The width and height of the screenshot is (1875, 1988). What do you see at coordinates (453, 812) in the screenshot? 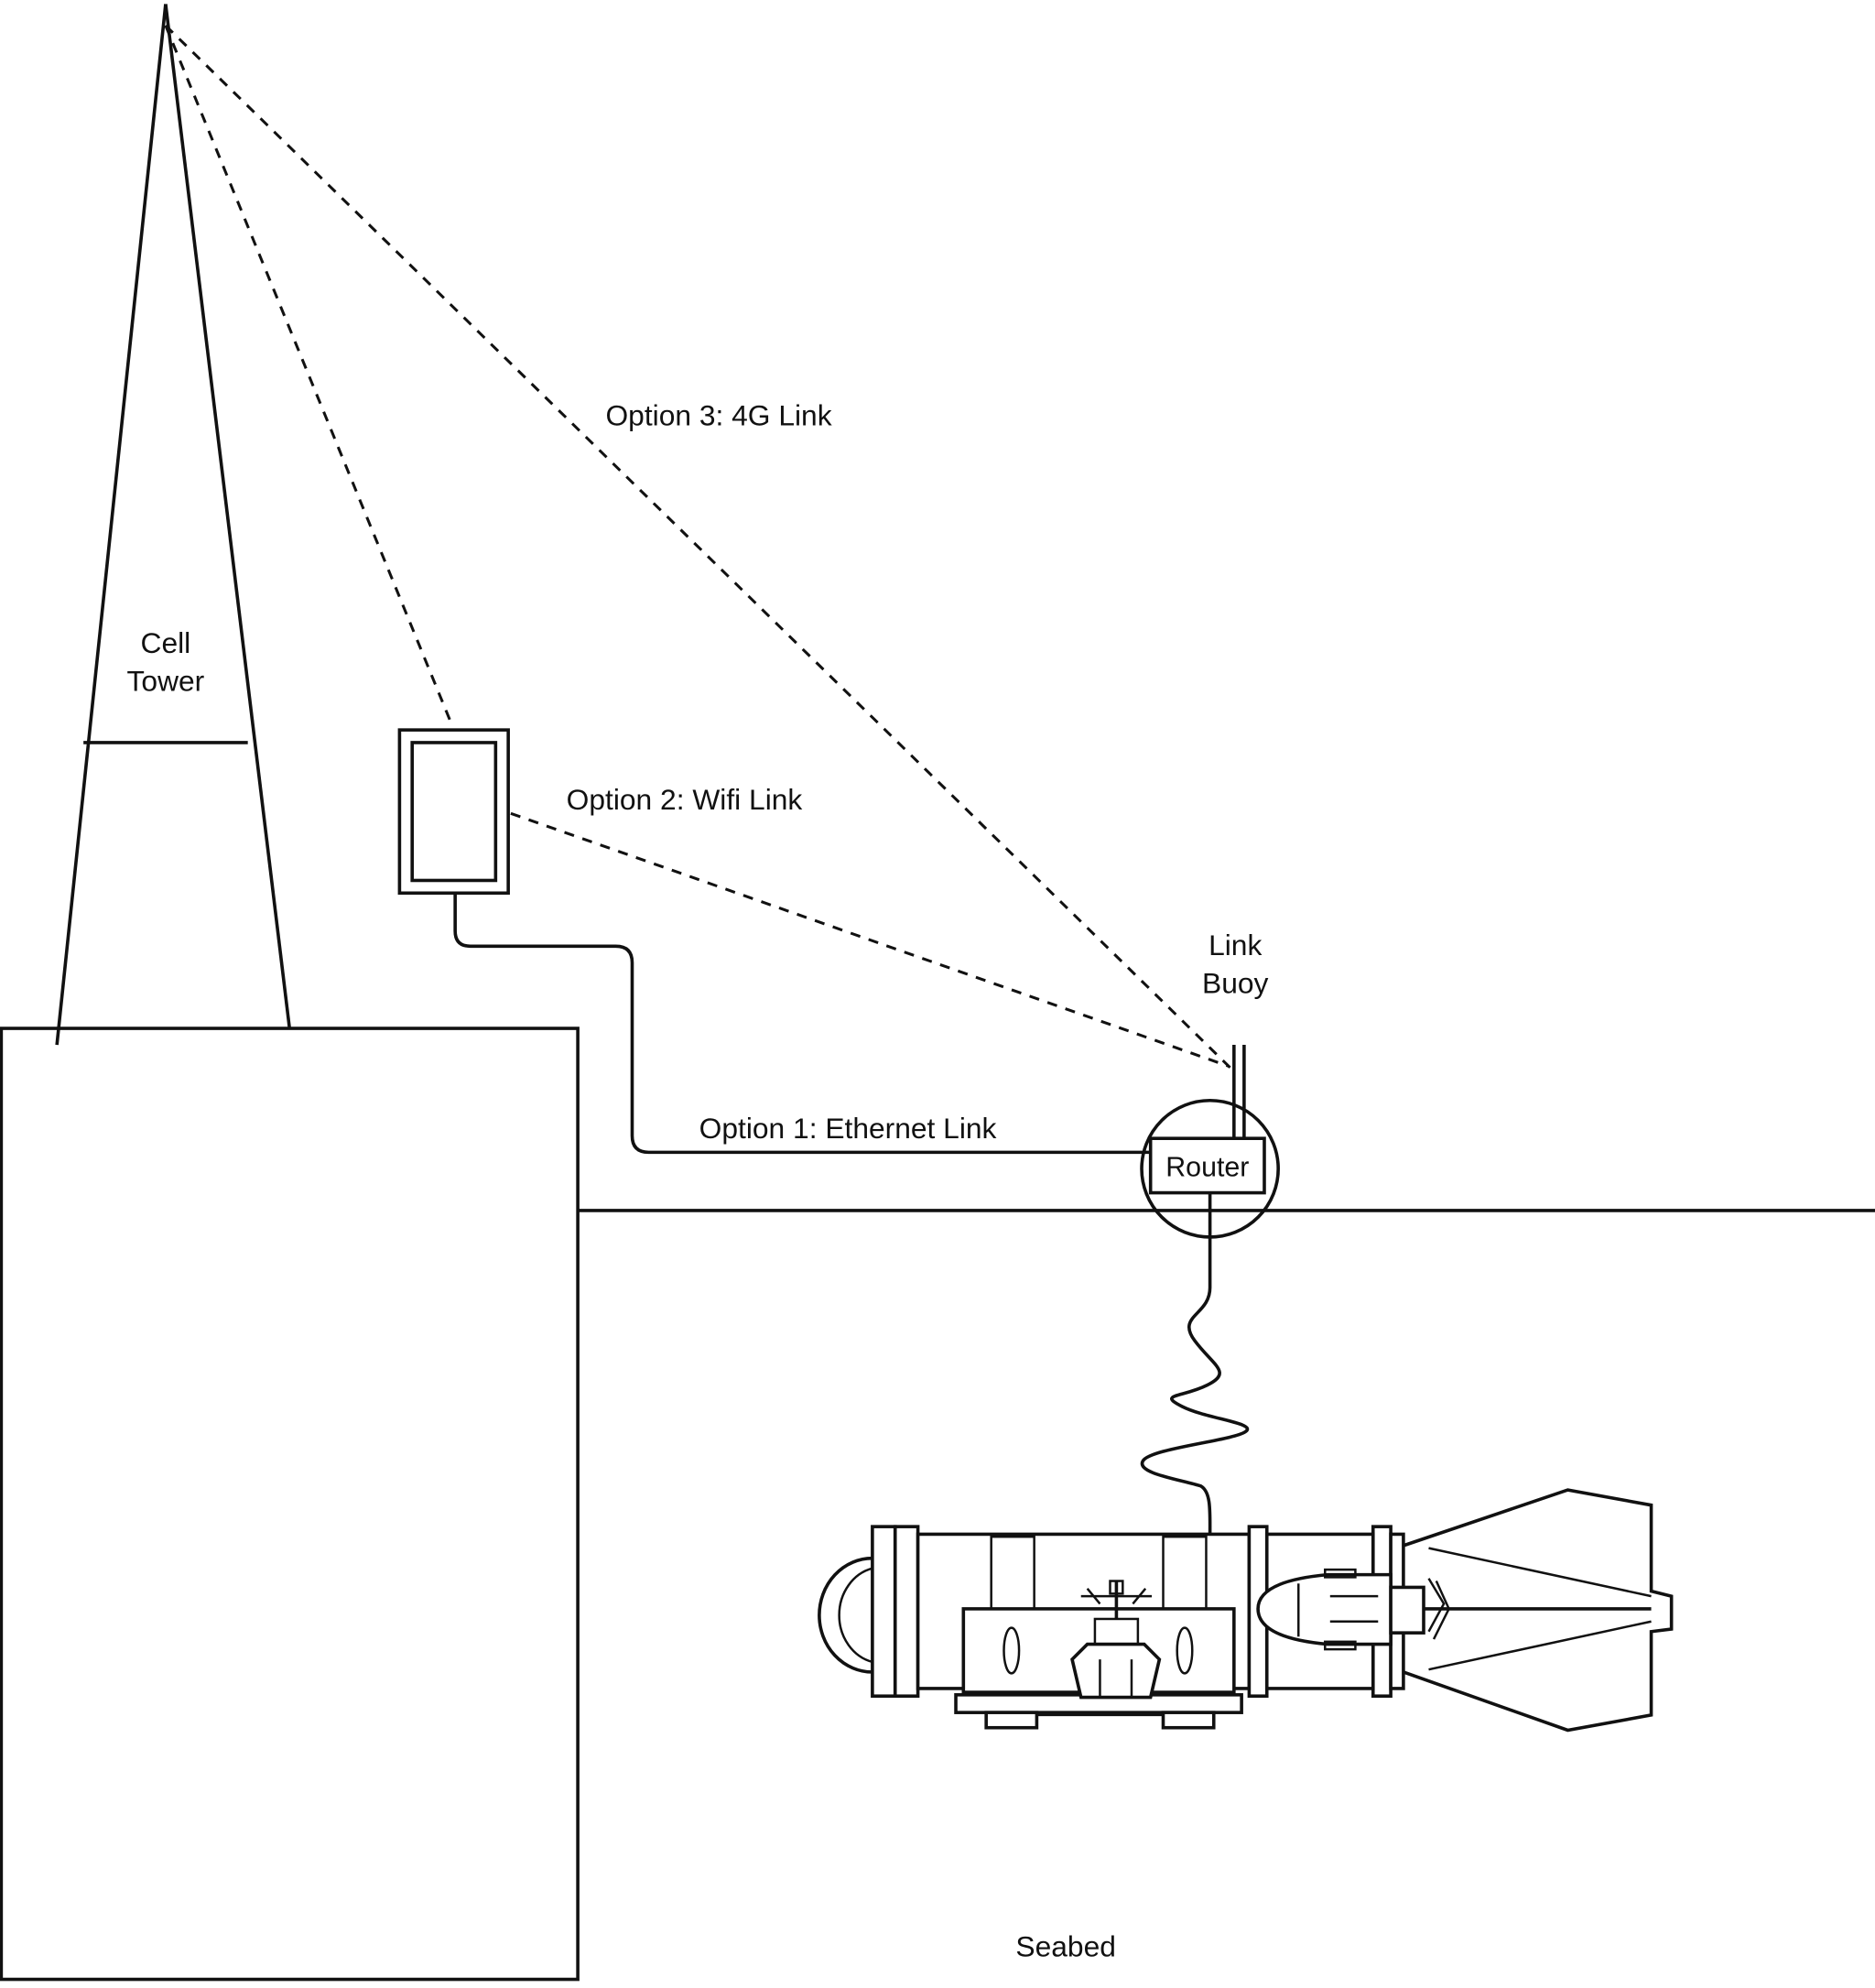
I see `wifi-access-point` at bounding box center [453, 812].